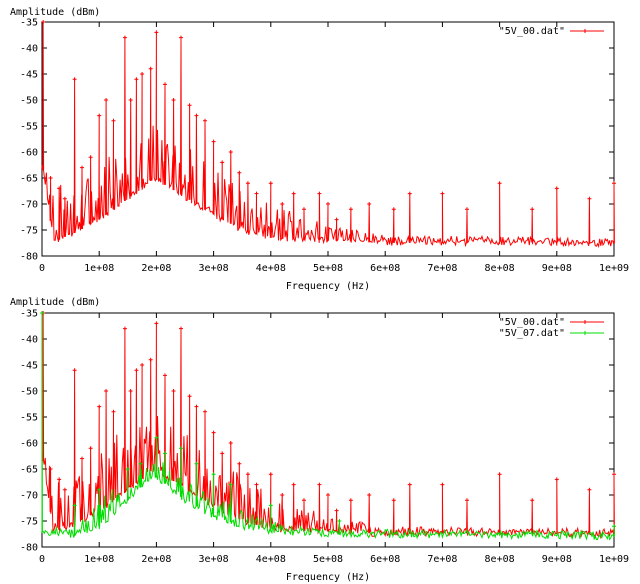 Image resolution: width=640 pixels, height=584 pixels. What do you see at coordinates (614, 559) in the screenshot?
I see `x-tick-label: 1e+09` at bounding box center [614, 559].